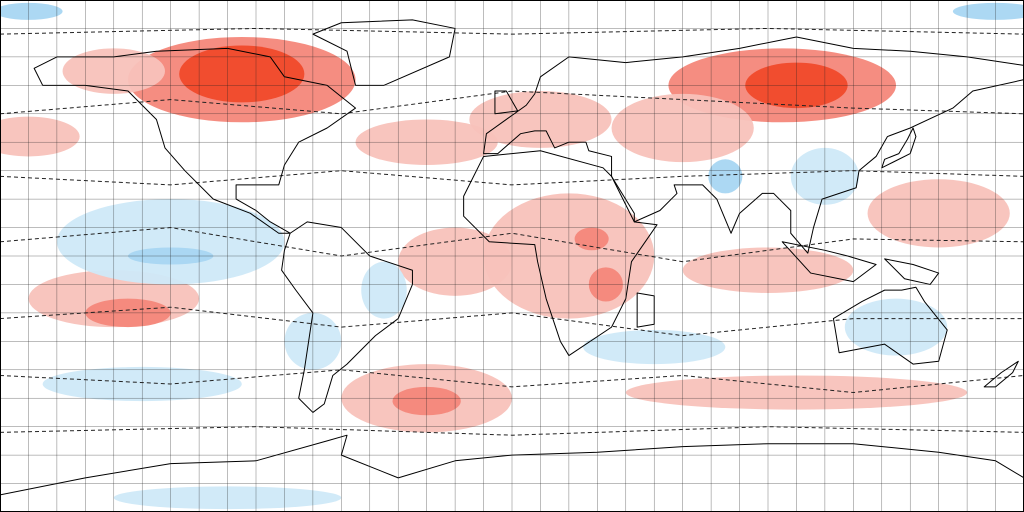 Image resolution: width=1024 pixels, height=512 pixels. Describe the element at coordinates (912, 271) in the screenshot. I see `new-guinea-coastline` at that location.